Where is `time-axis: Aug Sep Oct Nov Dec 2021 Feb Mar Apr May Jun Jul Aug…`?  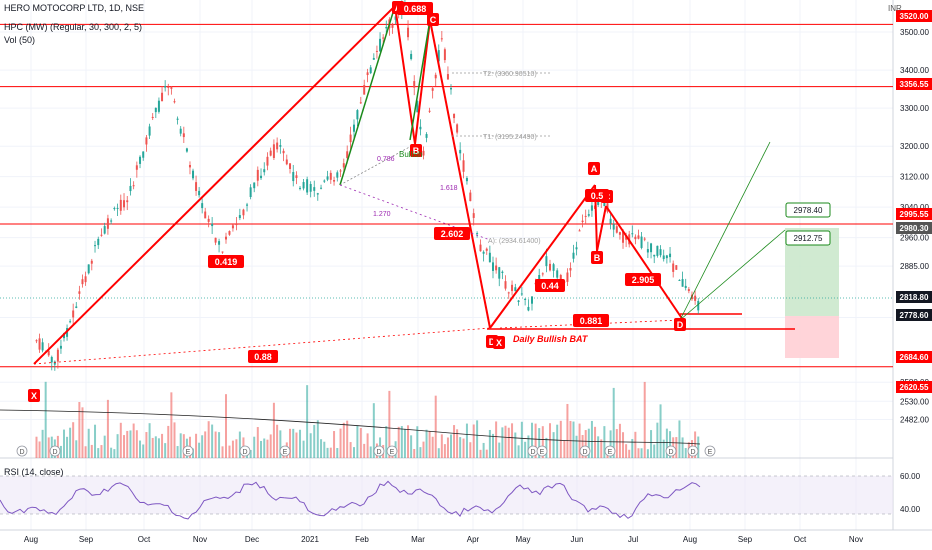
time-axis: Aug Sep Oct Nov Dec 2021 Feb Mar Apr May Jun Jul Aug… is located at coordinates (443, 539).